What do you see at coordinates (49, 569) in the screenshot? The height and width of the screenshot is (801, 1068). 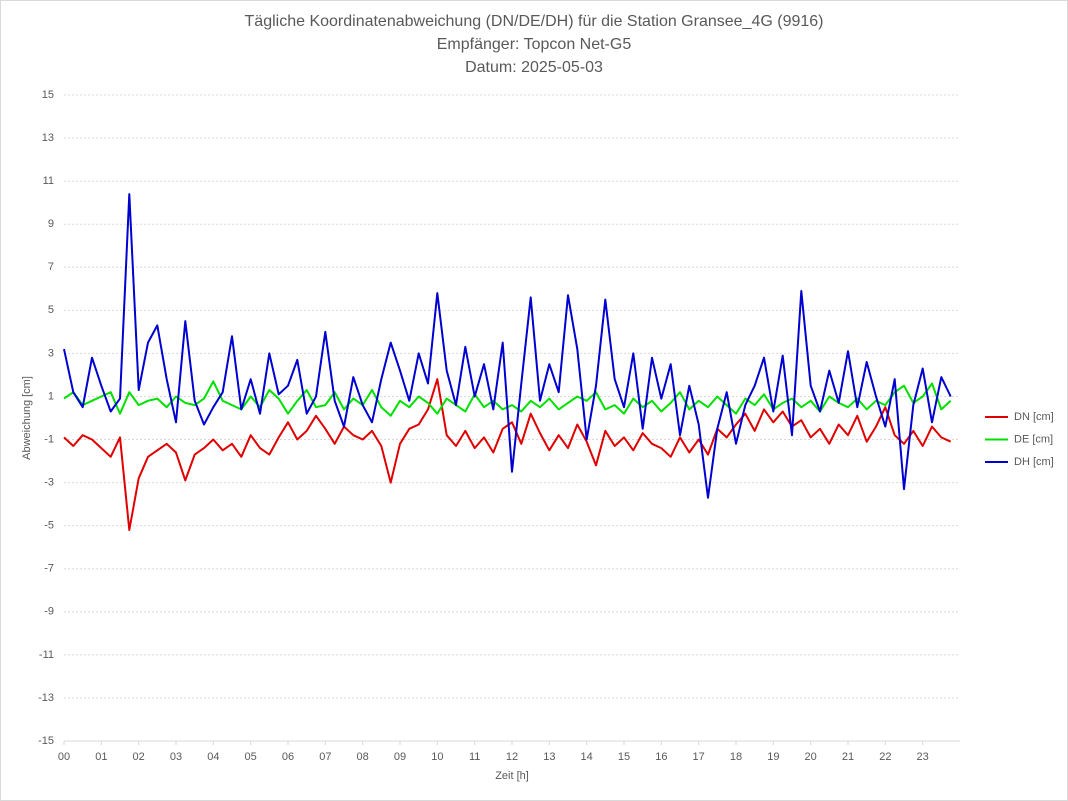 I see `y-tick-label: -7` at bounding box center [49, 569].